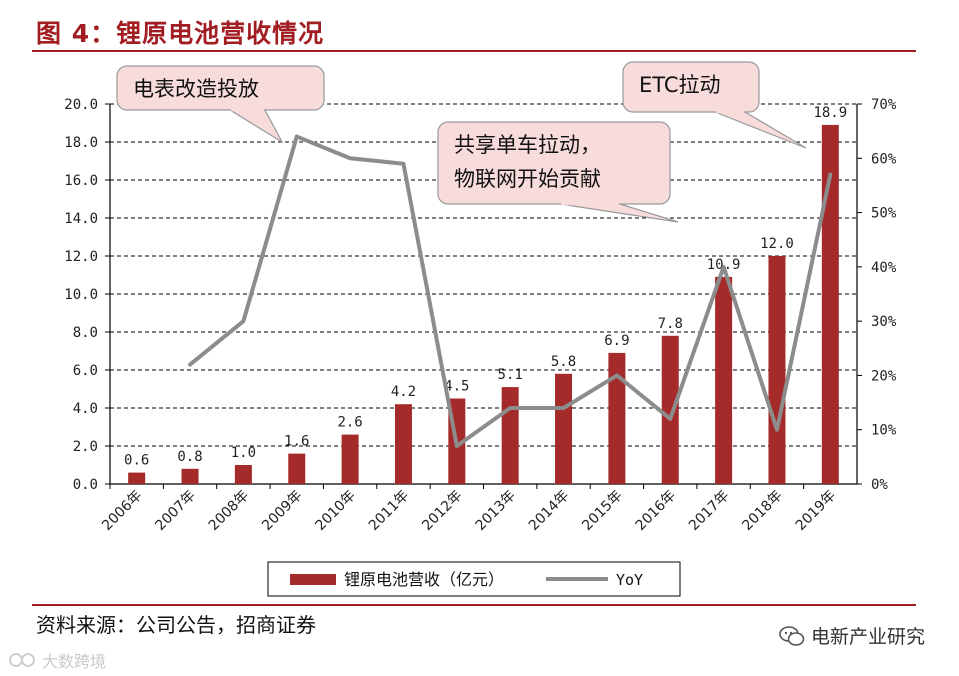 The image size is (959, 676). What do you see at coordinates (527, 145) in the screenshot?
I see `callout-text: 共享单车拉动，` at bounding box center [527, 145].